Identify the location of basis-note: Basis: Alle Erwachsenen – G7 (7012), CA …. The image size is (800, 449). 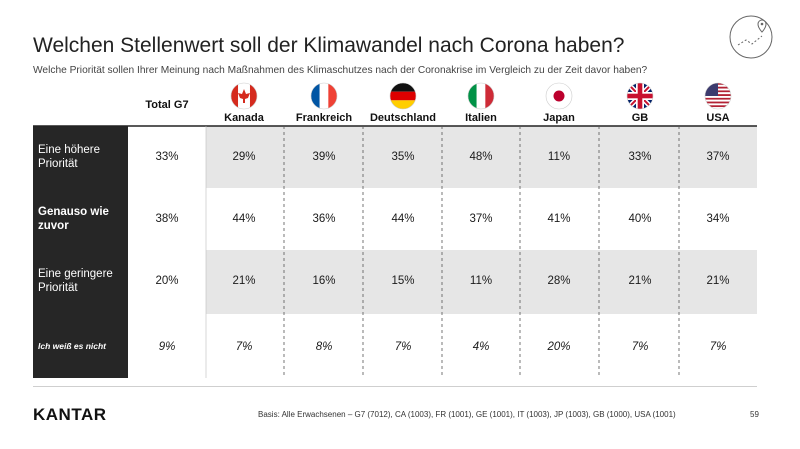
(467, 414).